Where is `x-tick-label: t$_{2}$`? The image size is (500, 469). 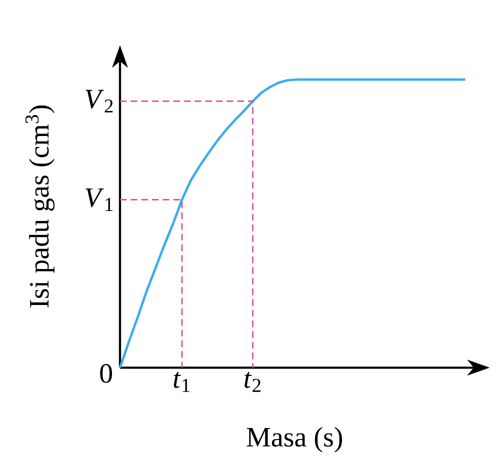 x-tick-label: t$_{2}$ is located at coordinates (252, 382).